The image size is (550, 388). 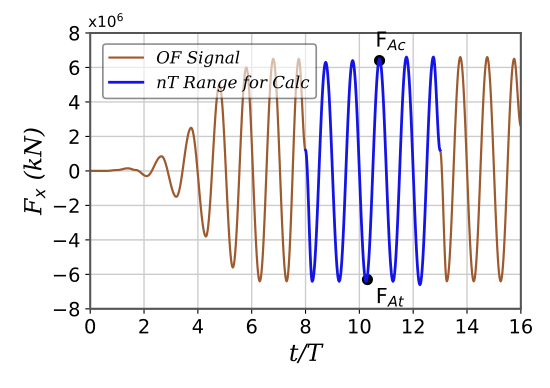 What do you see at coordinates (521, 326) in the screenshot?
I see `x-tick-label: 16` at bounding box center [521, 326].